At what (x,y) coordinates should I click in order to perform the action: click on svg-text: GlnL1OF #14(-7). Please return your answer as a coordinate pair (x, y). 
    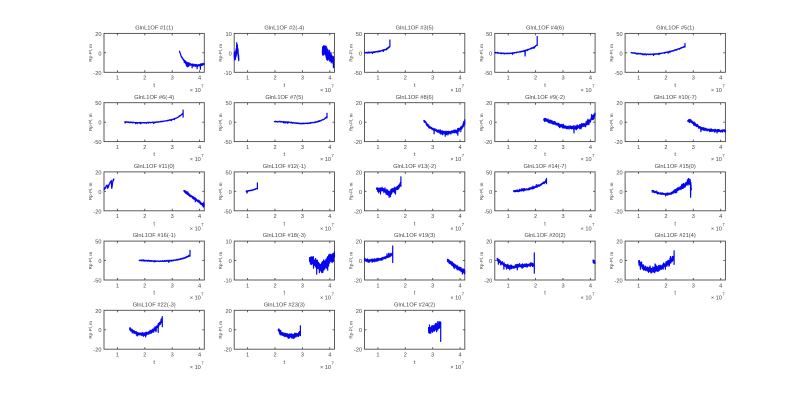
    Looking at the image, I should click on (545, 167).